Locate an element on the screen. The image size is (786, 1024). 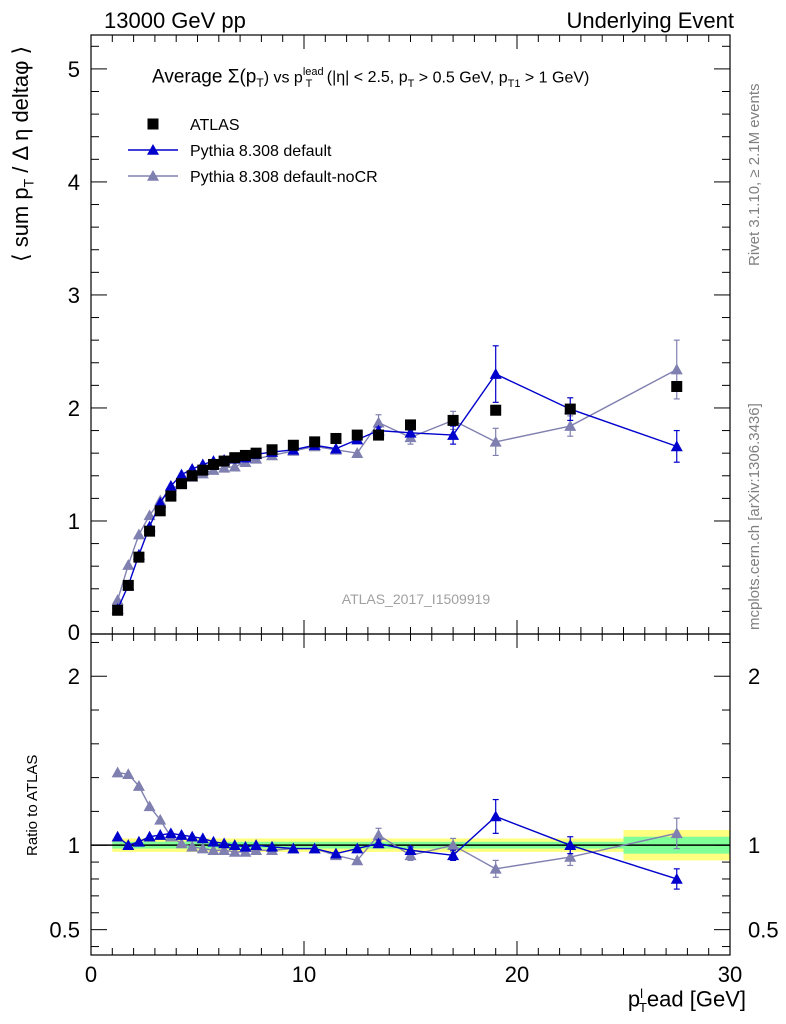
header-right: Underlying Event is located at coordinates (650, 20).